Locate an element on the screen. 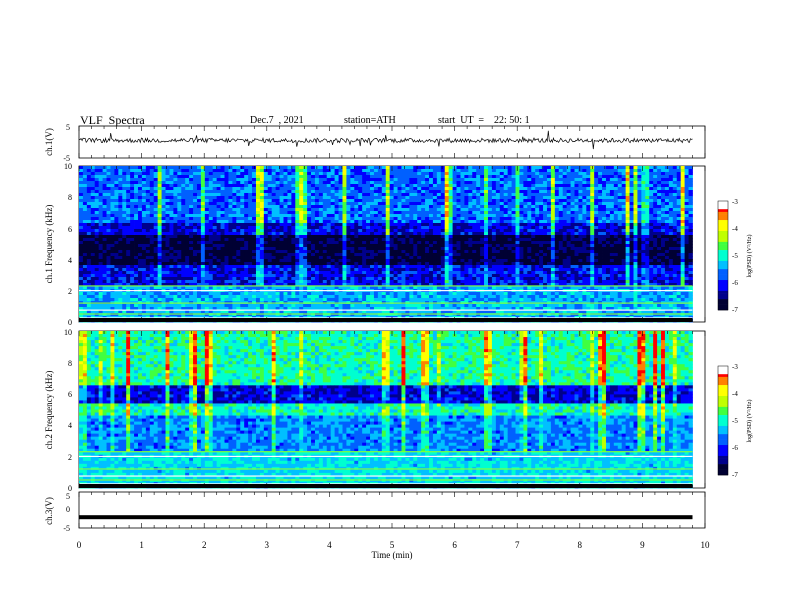 This screenshot has width=792, height=612. date-label: Dec.7 , 2021 is located at coordinates (277, 120).